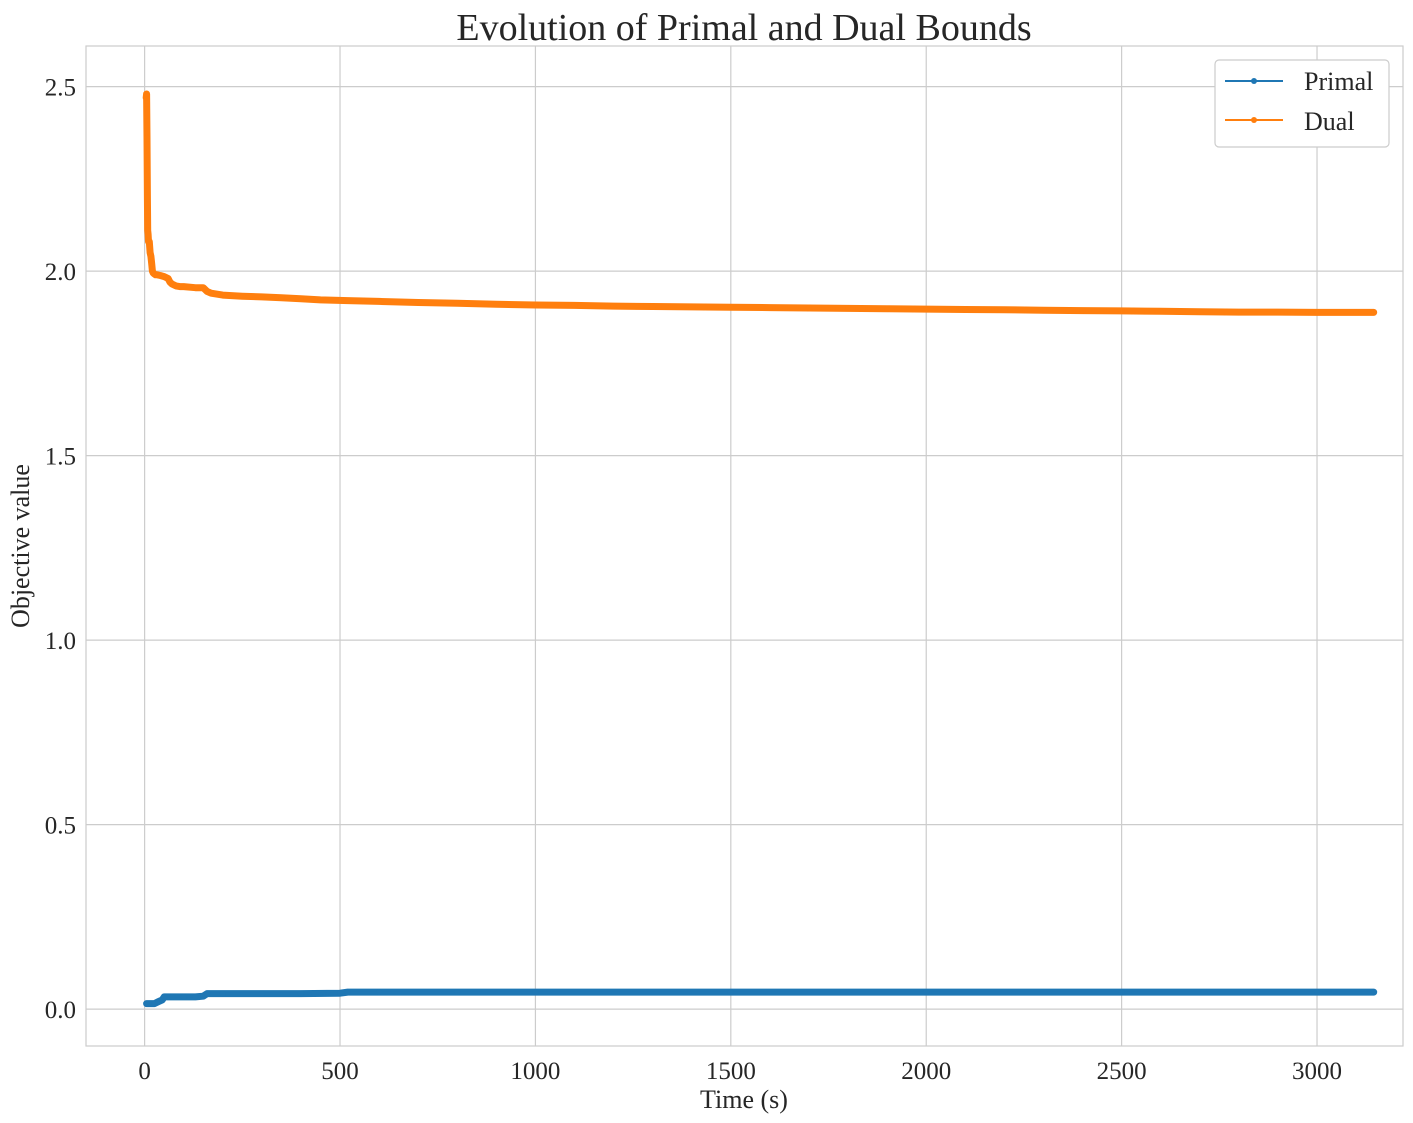 This screenshot has height=1123, width=1413. I want to click on x-axis-label: Time (s), so click(744, 1099).